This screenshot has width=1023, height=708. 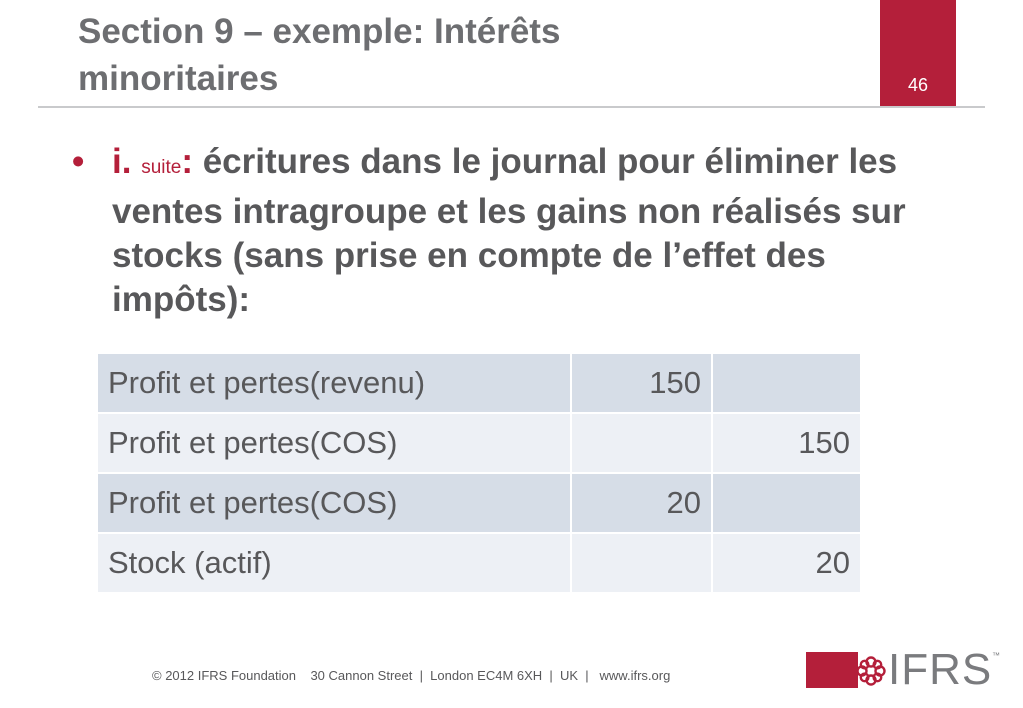 What do you see at coordinates (832, 670) in the screenshot?
I see `logo-bar` at bounding box center [832, 670].